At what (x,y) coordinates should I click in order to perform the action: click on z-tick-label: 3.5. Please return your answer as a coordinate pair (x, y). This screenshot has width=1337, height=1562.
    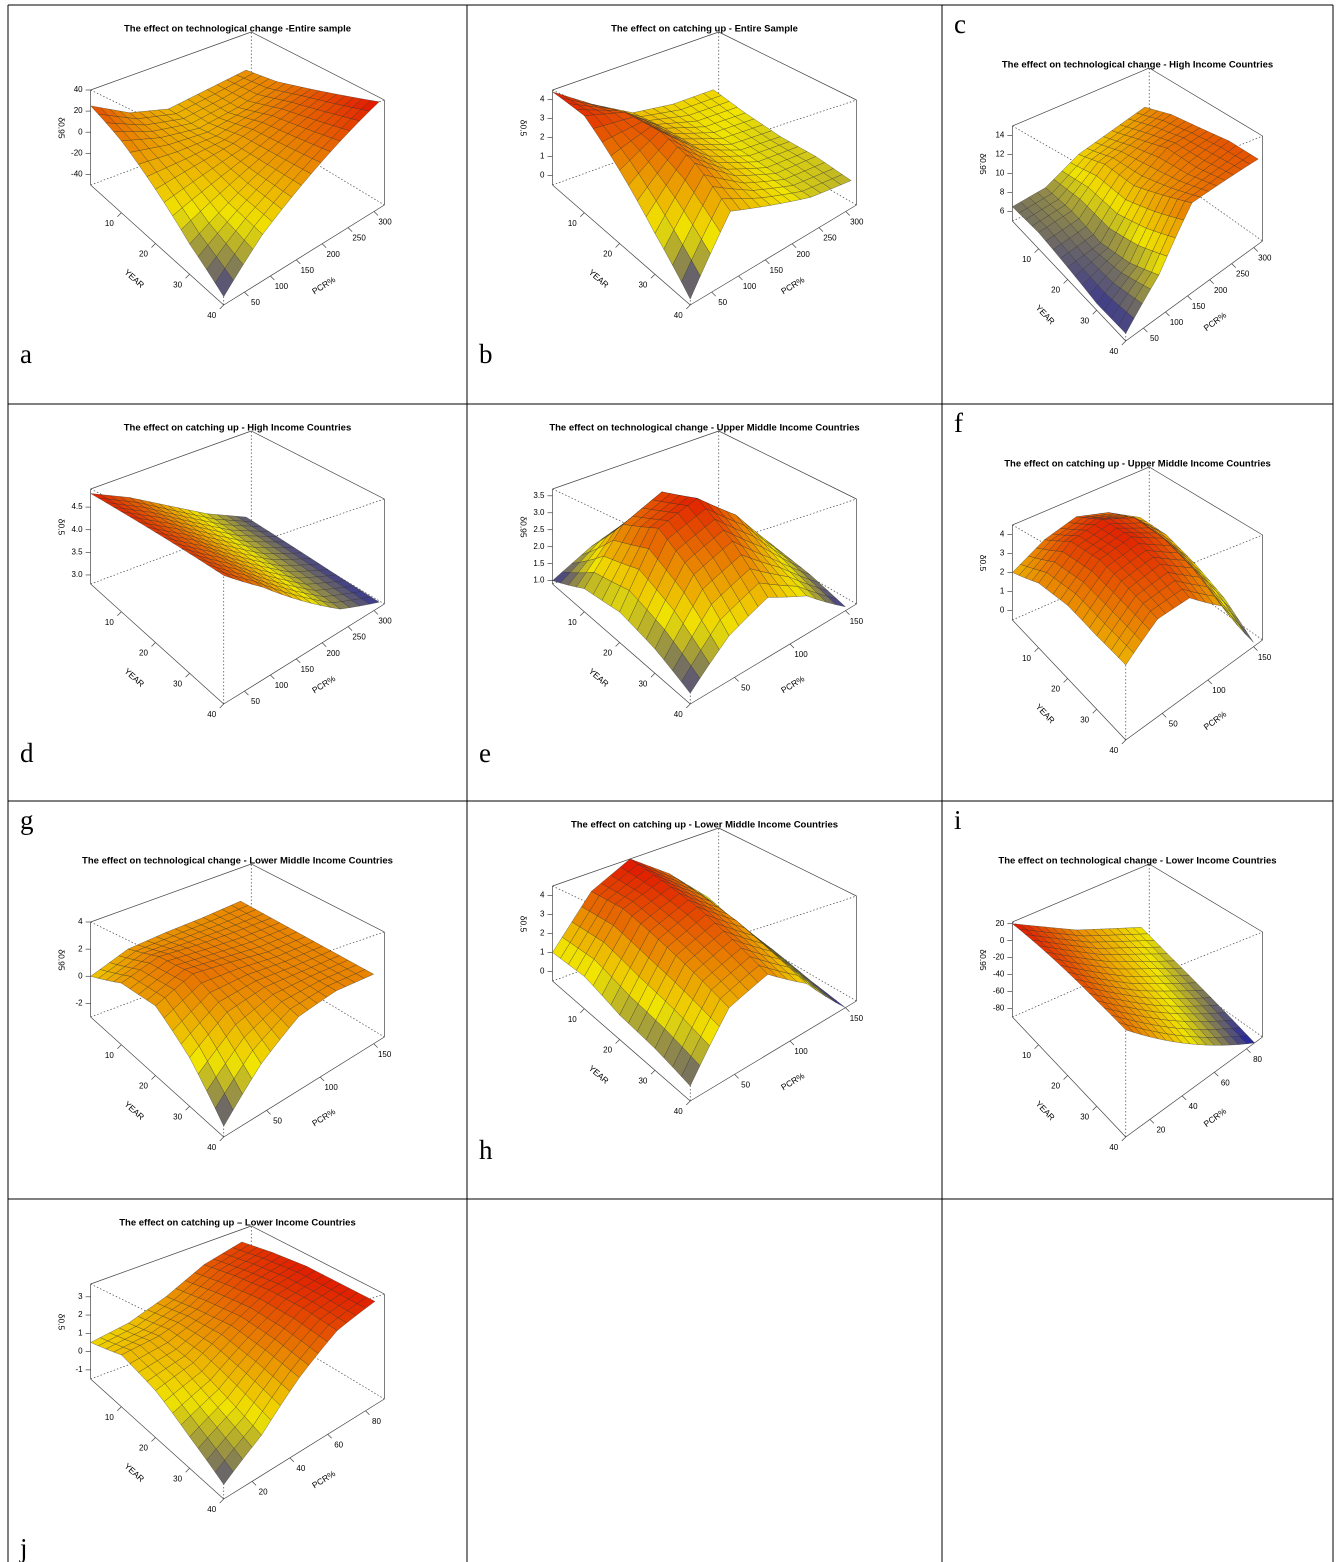
    Looking at the image, I should click on (539, 495).